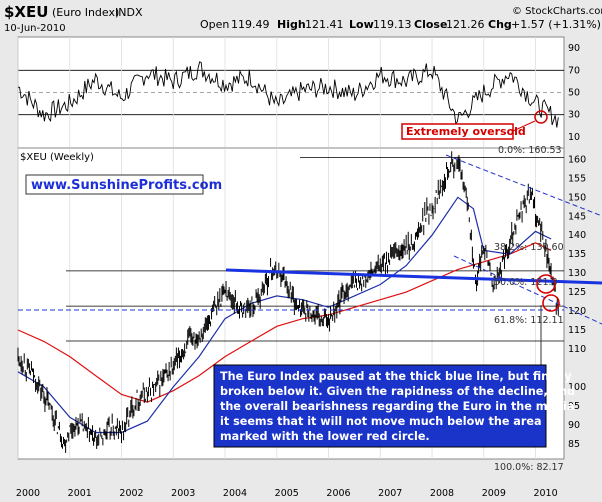 The height and width of the screenshot is (502, 602). I want to click on price-tick-label: 155, so click(577, 178).